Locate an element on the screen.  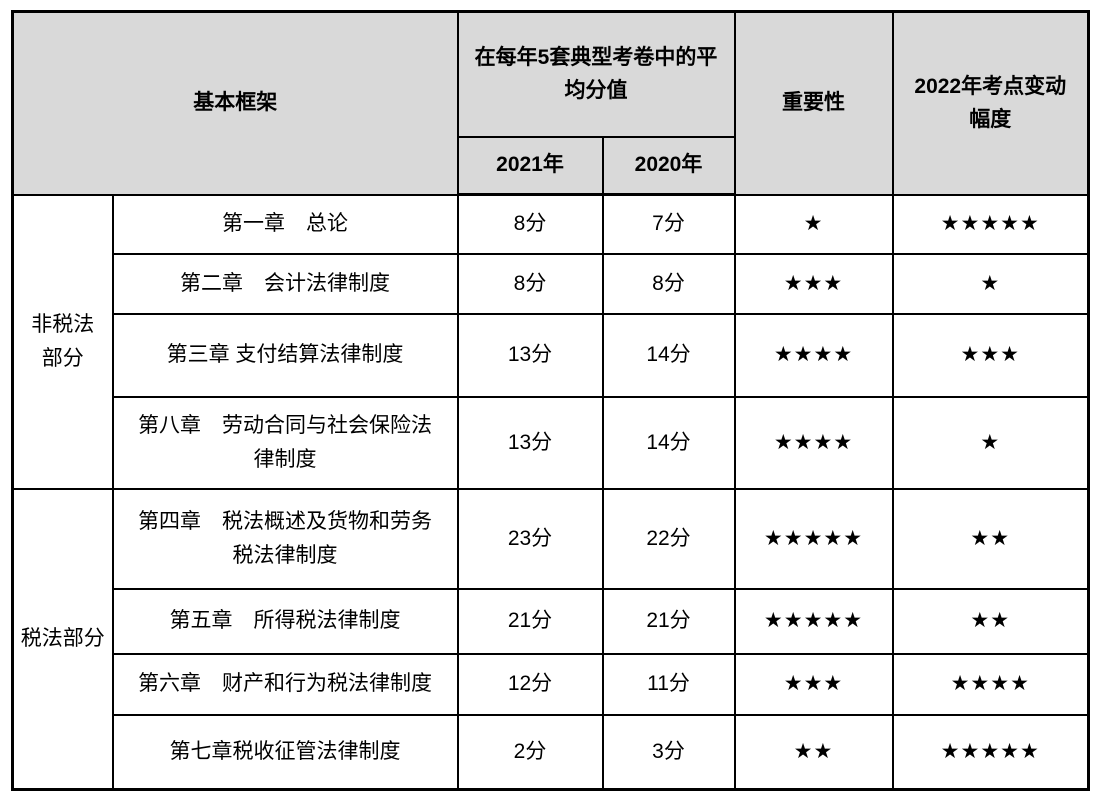
header-importance: 重要性 is located at coordinates (813, 103).